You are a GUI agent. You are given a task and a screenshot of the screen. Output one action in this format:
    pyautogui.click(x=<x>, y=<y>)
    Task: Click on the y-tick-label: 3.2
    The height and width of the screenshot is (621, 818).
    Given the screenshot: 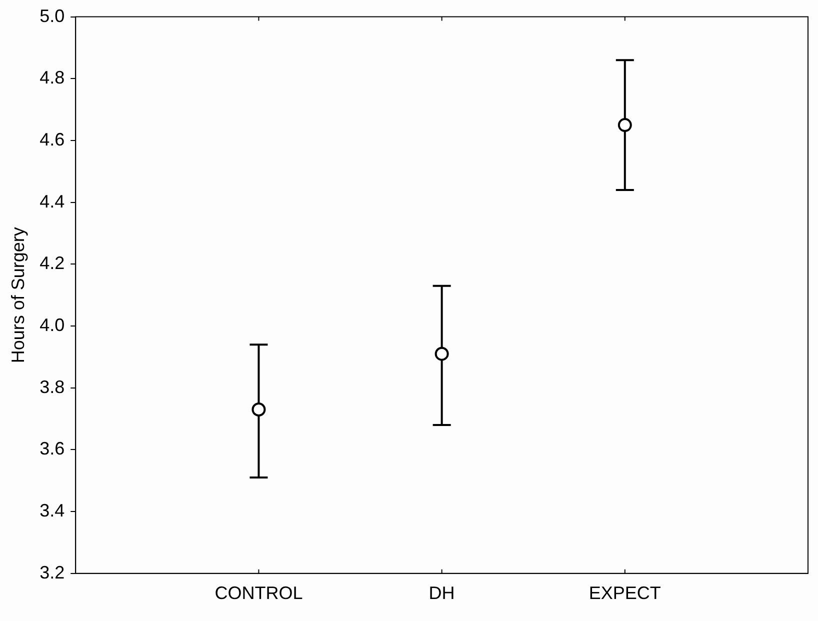 What is the action you would take?
    pyautogui.click(x=52, y=572)
    